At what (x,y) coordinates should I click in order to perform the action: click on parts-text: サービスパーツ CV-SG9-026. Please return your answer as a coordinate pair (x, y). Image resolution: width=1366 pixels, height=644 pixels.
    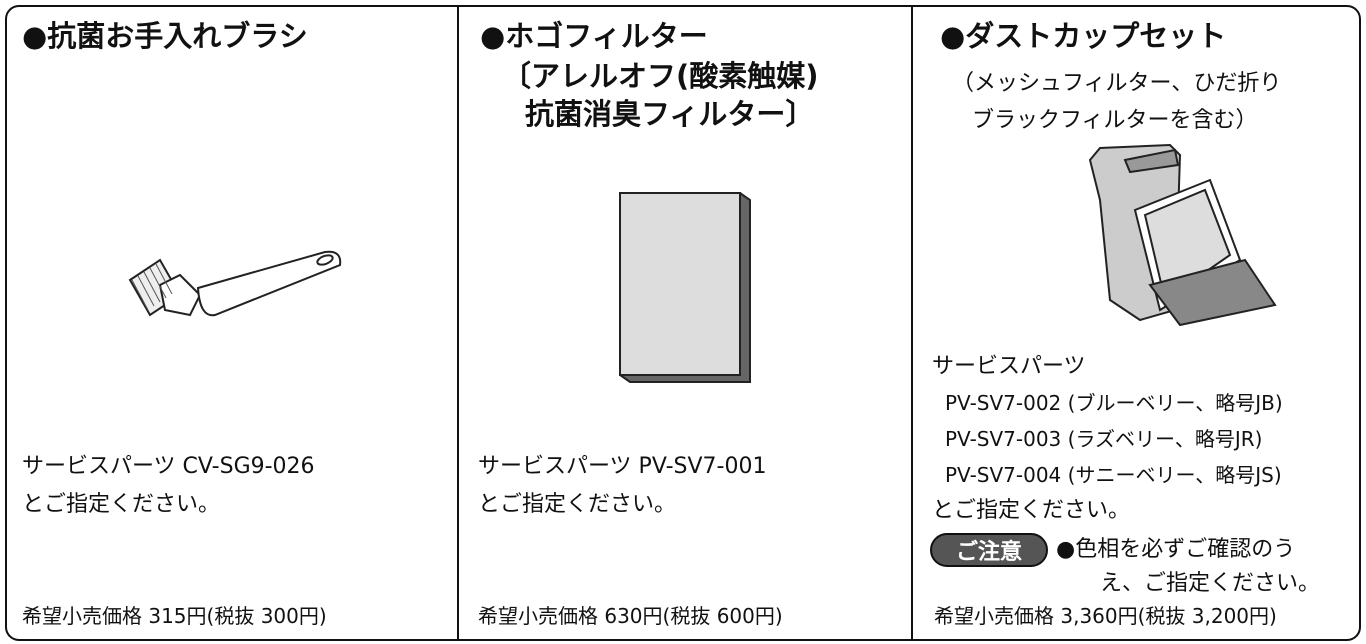
    Looking at the image, I should click on (168, 466).